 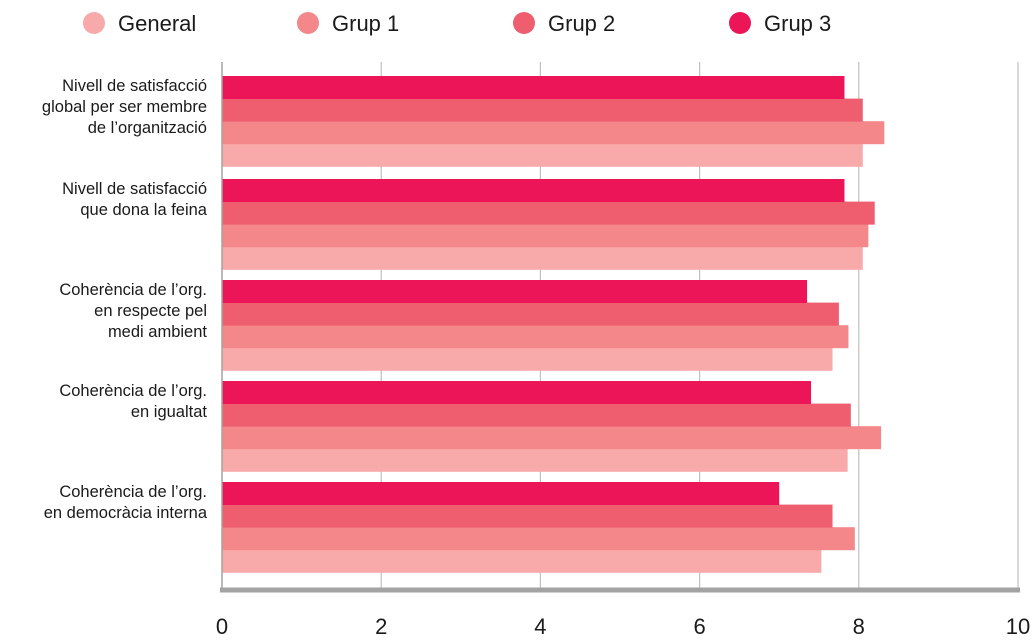 What do you see at coordinates (797, 23) in the screenshot?
I see `legend-label: Grup 3` at bounding box center [797, 23].